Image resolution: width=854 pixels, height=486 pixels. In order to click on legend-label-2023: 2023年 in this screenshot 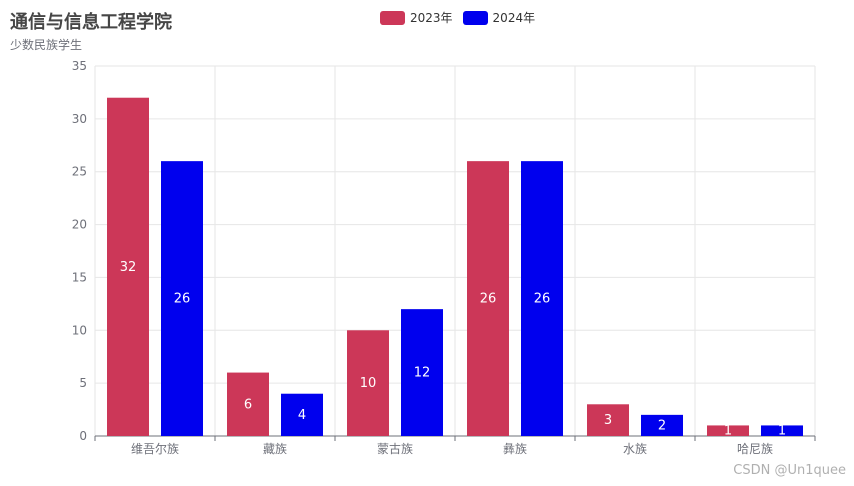, I will do `click(431, 18)`.